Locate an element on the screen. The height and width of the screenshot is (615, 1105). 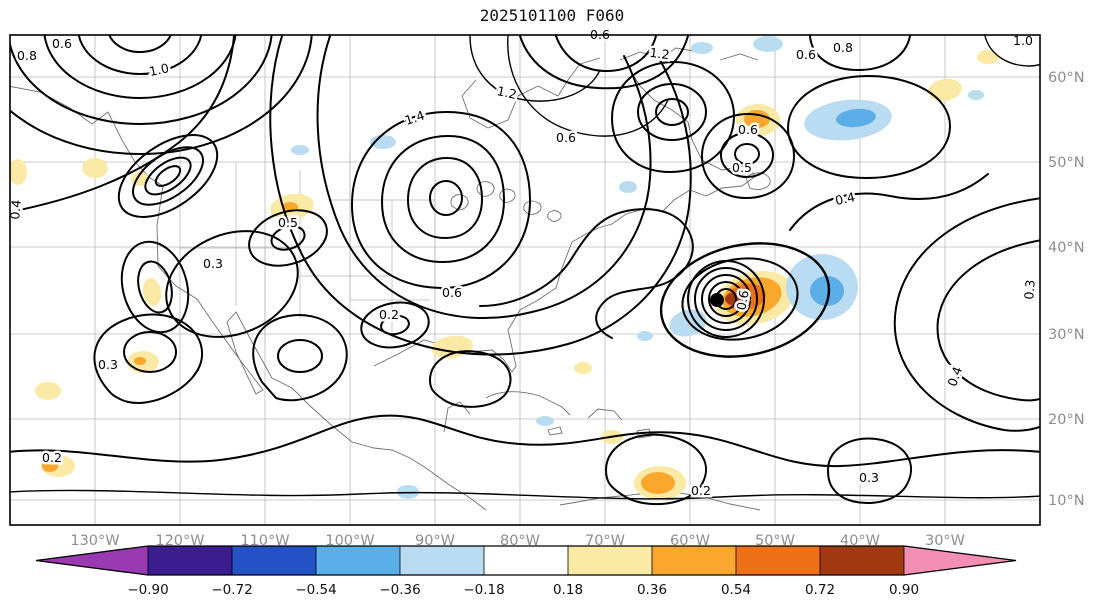
y-axis-tick-labels: 60°N 50°N 40°N 30°N 20°N 10°N is located at coordinates (1066, 289).